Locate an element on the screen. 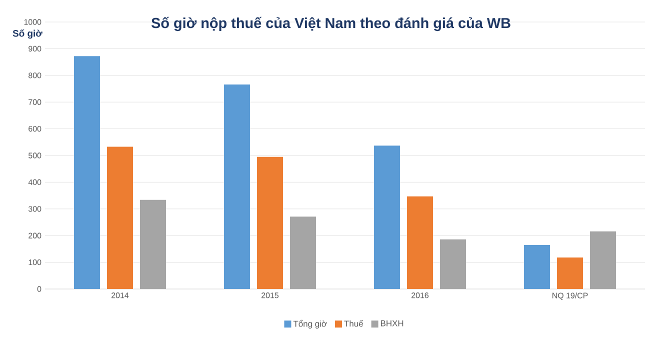 Image resolution: width=662 pixels, height=351 pixels. y-axis-title: Số giờ is located at coordinates (27, 34).